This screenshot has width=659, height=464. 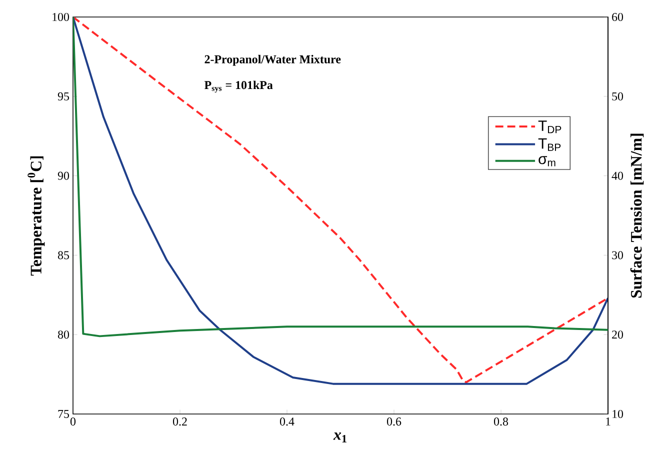 What do you see at coordinates (238, 86) in the screenshot?
I see `annotation: P$_{sys}$ = 101kPa` at bounding box center [238, 86].